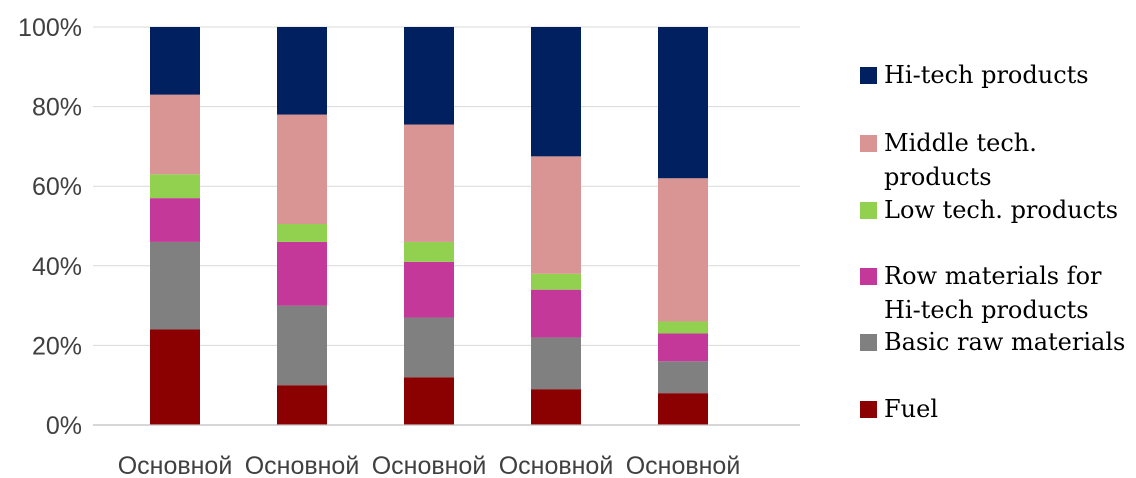  I want to click on legend-item: Hi-tech products, so click(974, 75).